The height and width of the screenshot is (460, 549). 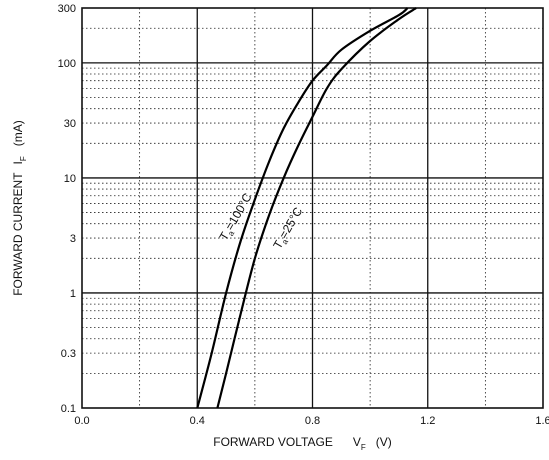 I want to click on x-axis-label-main: FORWARD VOLTAGE, so click(x=273, y=442).